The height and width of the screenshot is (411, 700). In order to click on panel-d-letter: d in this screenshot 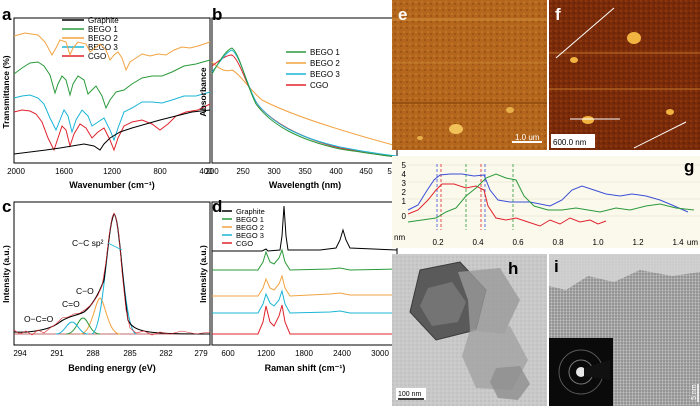, I will do `click(217, 206)`.